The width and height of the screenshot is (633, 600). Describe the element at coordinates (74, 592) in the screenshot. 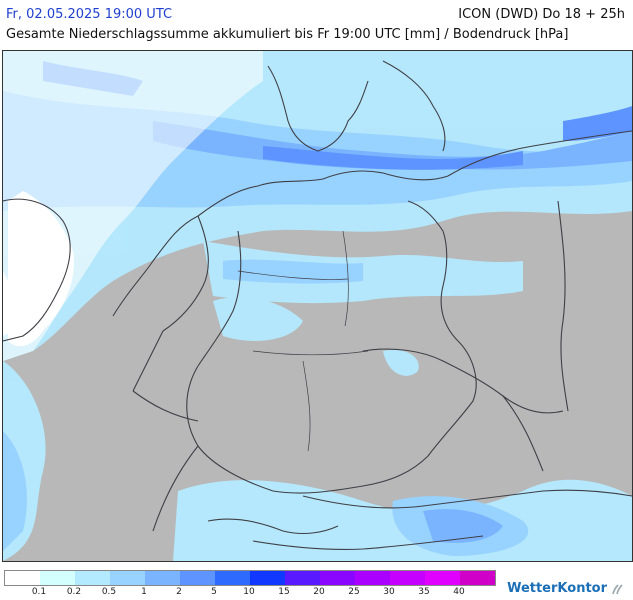

I see `legend-tick-label: 0.2` at that location.